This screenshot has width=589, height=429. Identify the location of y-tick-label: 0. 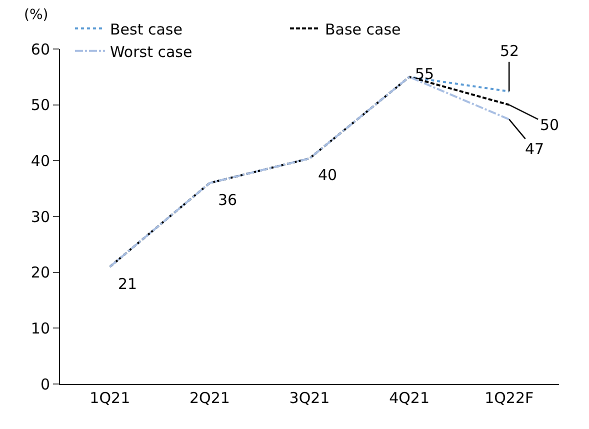
(45, 384).